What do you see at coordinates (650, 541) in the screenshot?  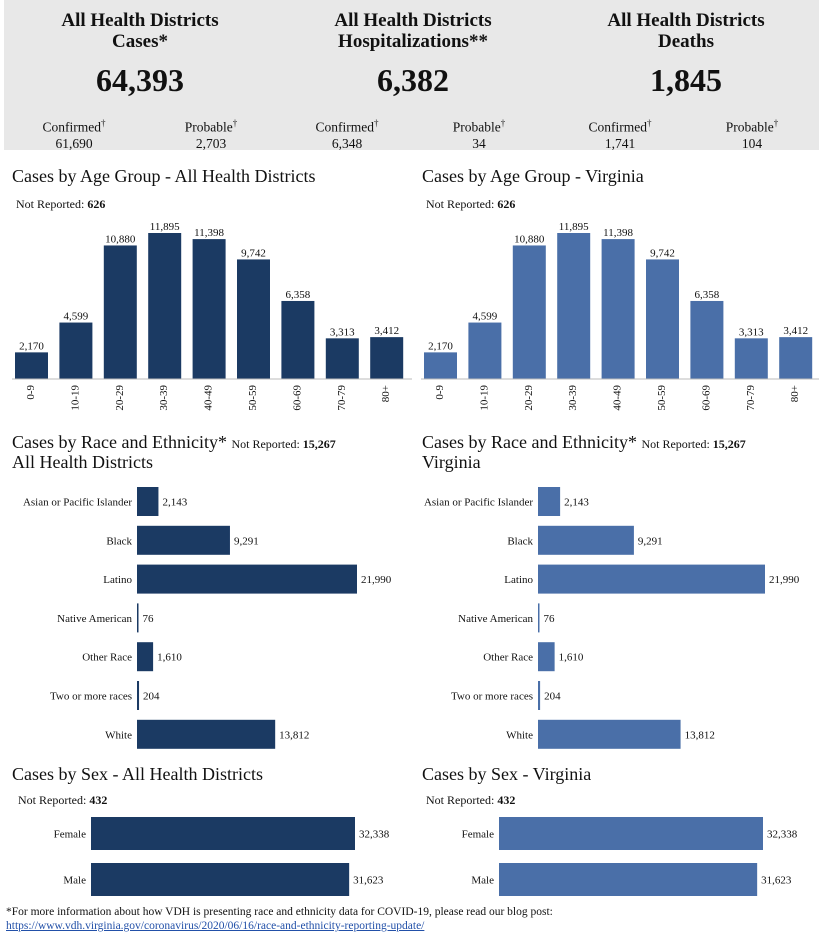 I see `bar-value-label: 9,291` at bounding box center [650, 541].